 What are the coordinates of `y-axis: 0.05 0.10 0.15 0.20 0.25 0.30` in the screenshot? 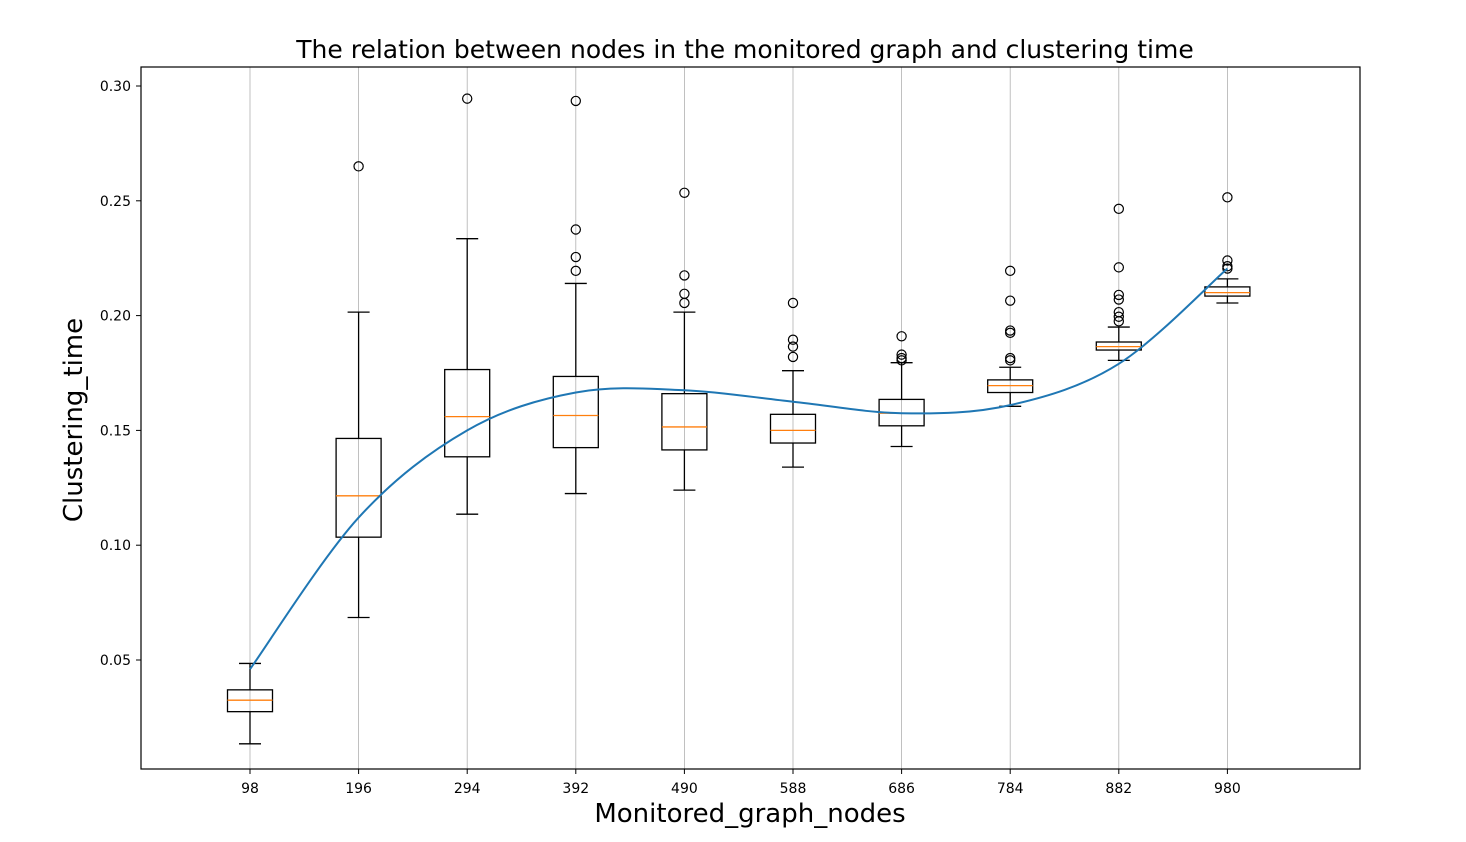 It's located at (120, 374).